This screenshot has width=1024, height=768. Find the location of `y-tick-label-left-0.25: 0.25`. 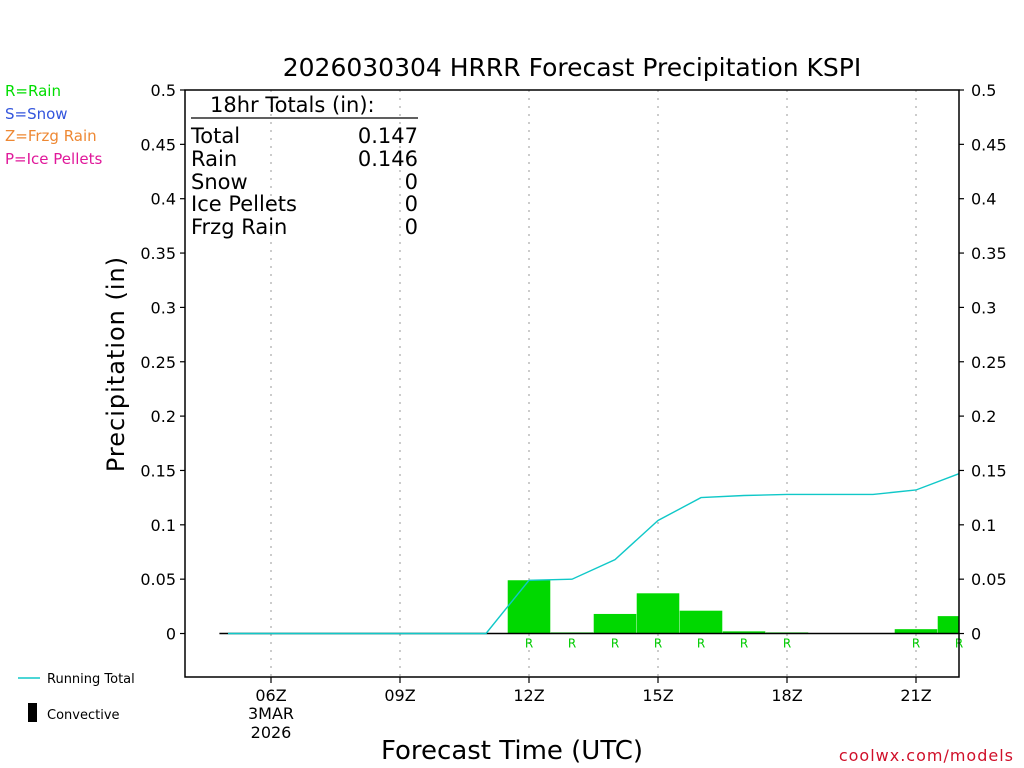

y-tick-label-left-0.25: 0.25 is located at coordinates (158, 362).